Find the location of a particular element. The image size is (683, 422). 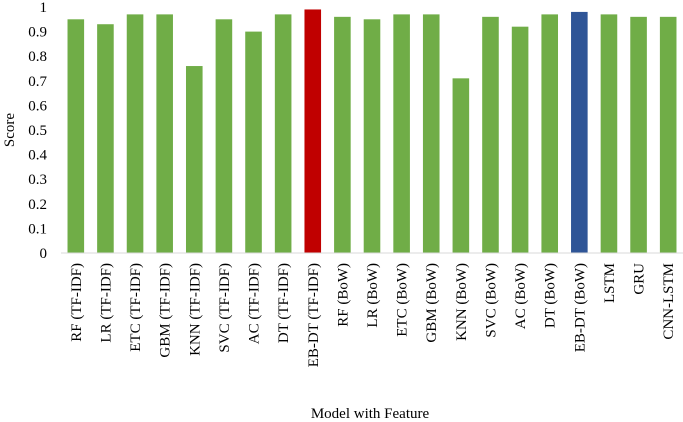

x-tick-label: EB-DT (BoW) is located at coordinates (580, 307).